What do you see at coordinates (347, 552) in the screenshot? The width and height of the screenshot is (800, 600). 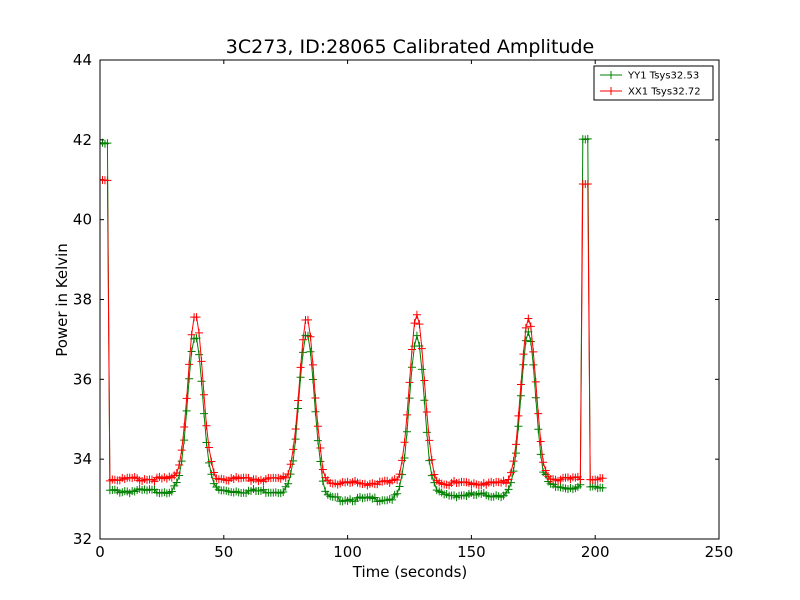 I see `x-tick-label: 100` at bounding box center [347, 552].